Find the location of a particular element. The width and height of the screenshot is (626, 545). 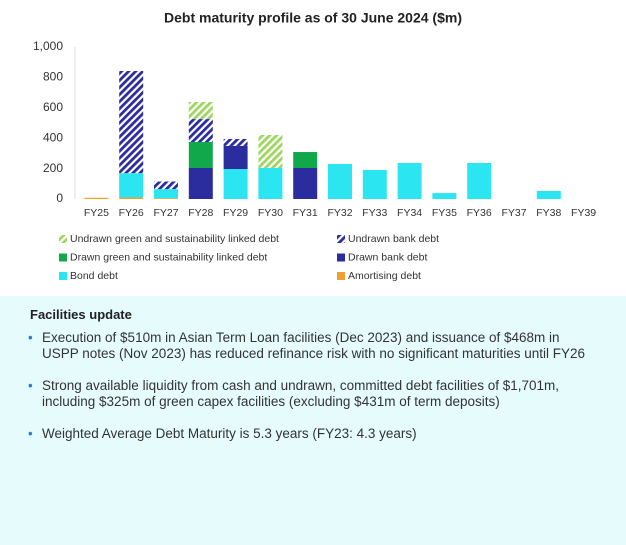

x-tick-label: FY28 is located at coordinates (200, 213).